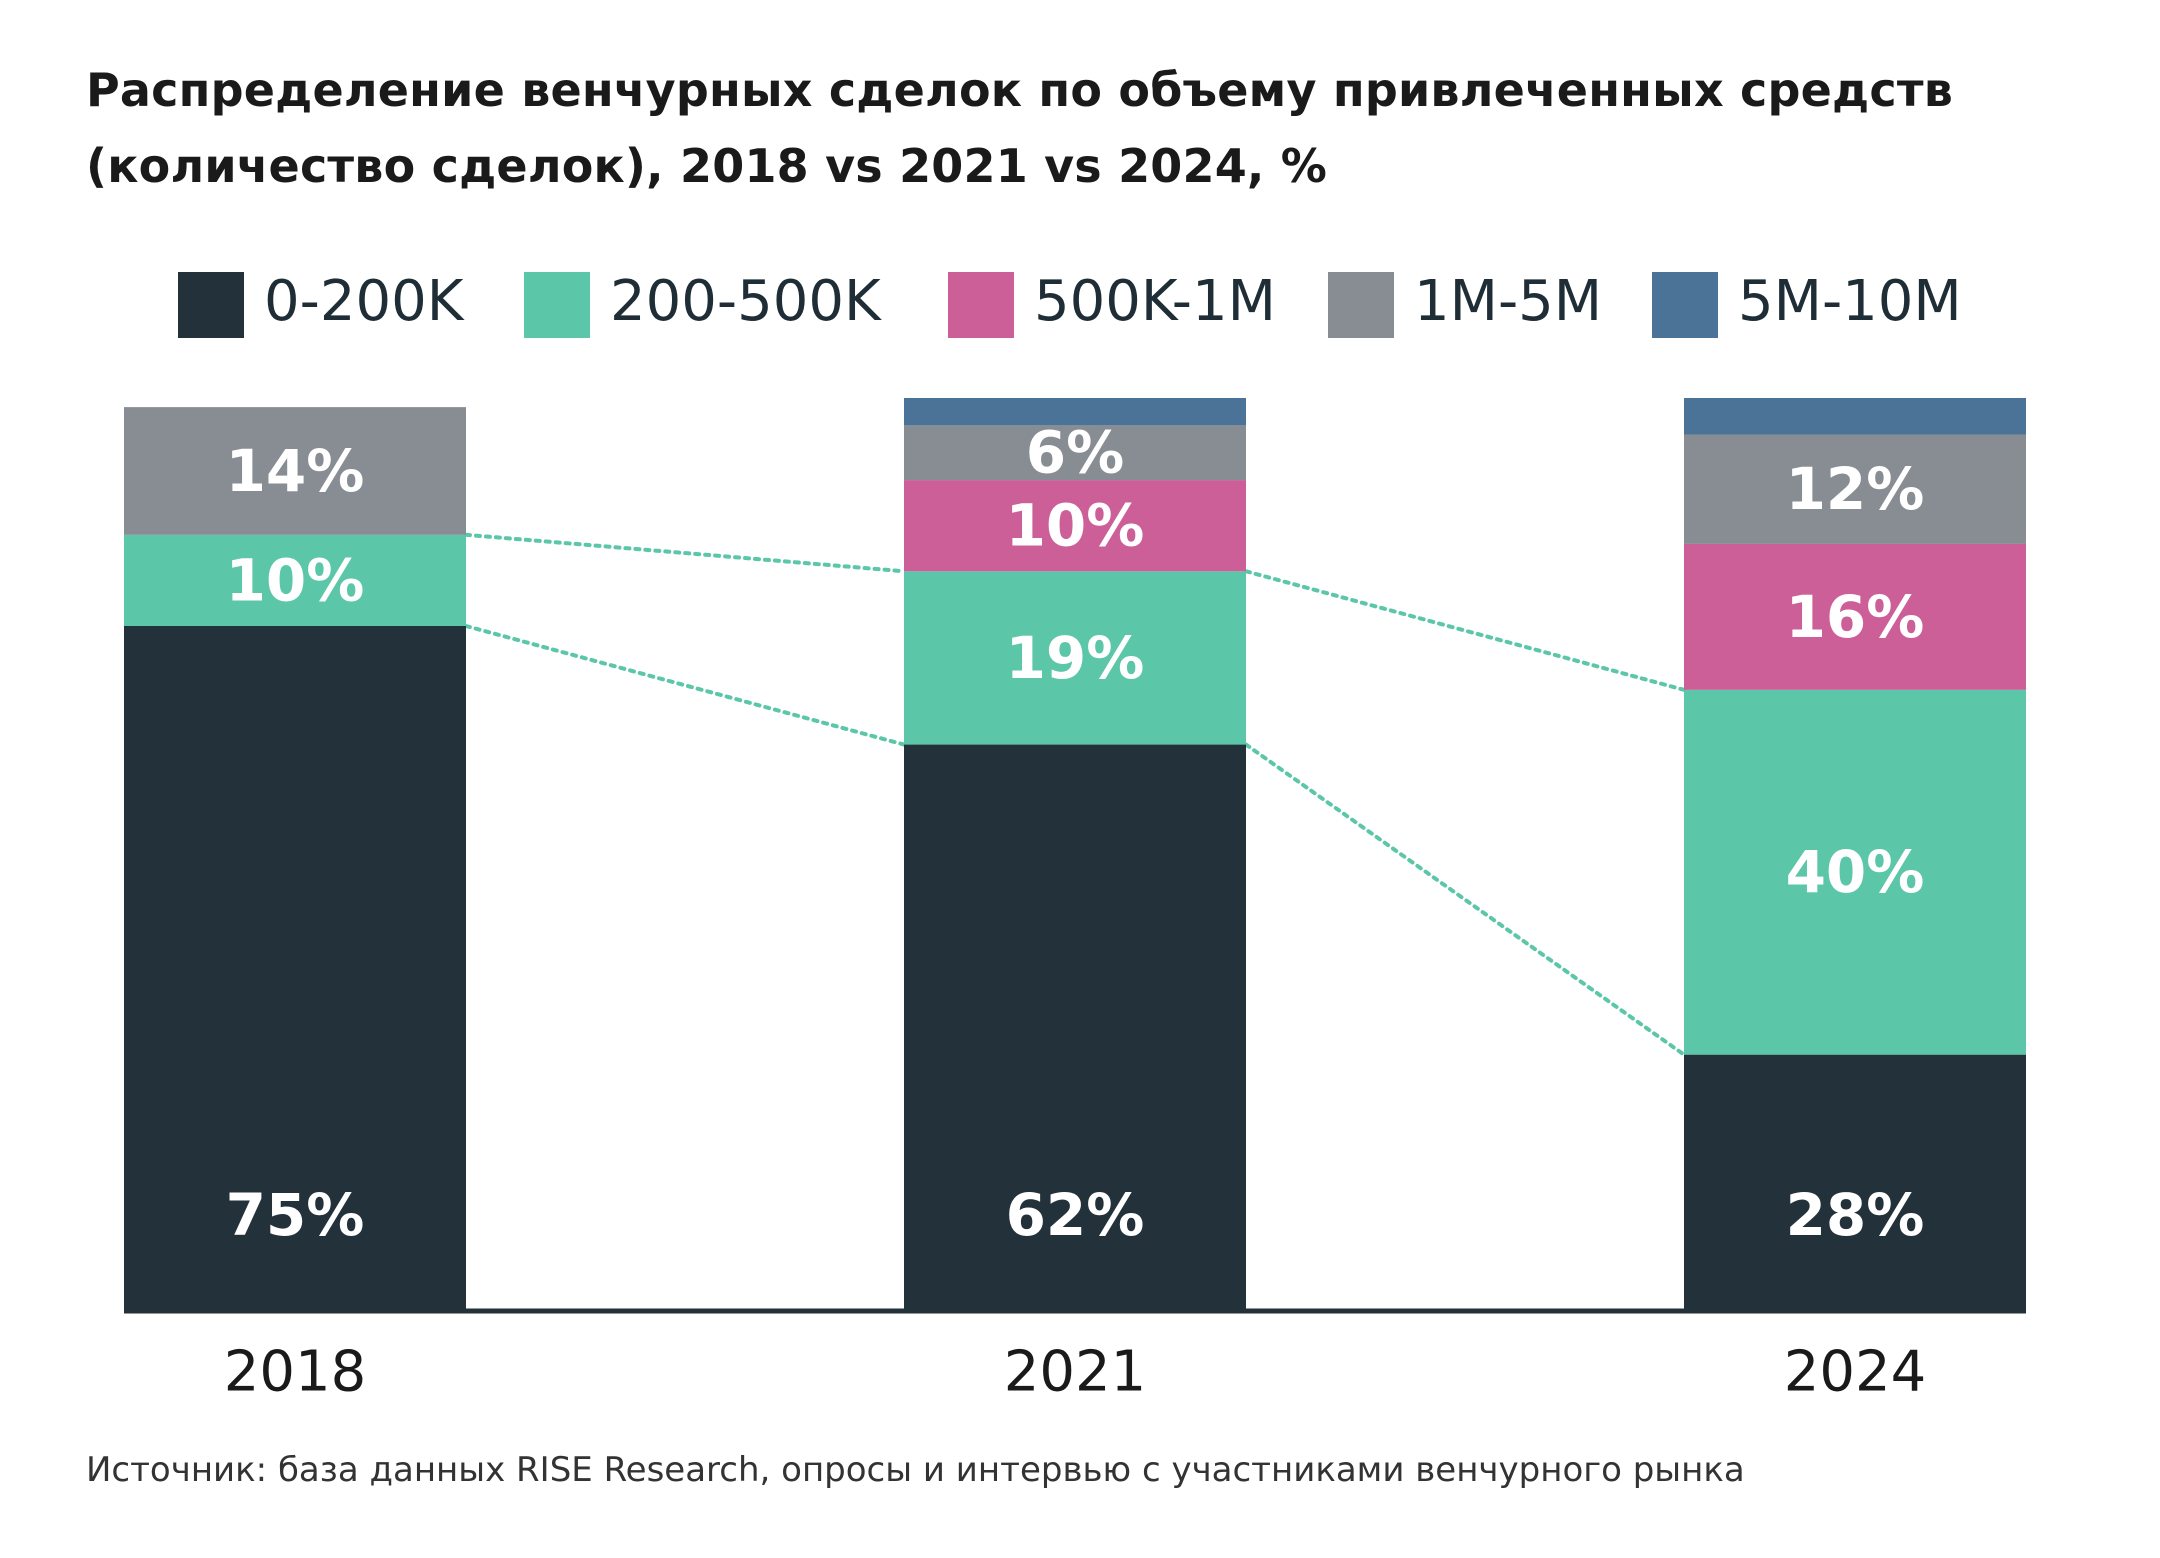 Image resolution: width=2160 pixels, height=1558 pixels. Describe the element at coordinates (295, 1372) in the screenshot. I see `x-tick-label-2018: 2018` at that location.